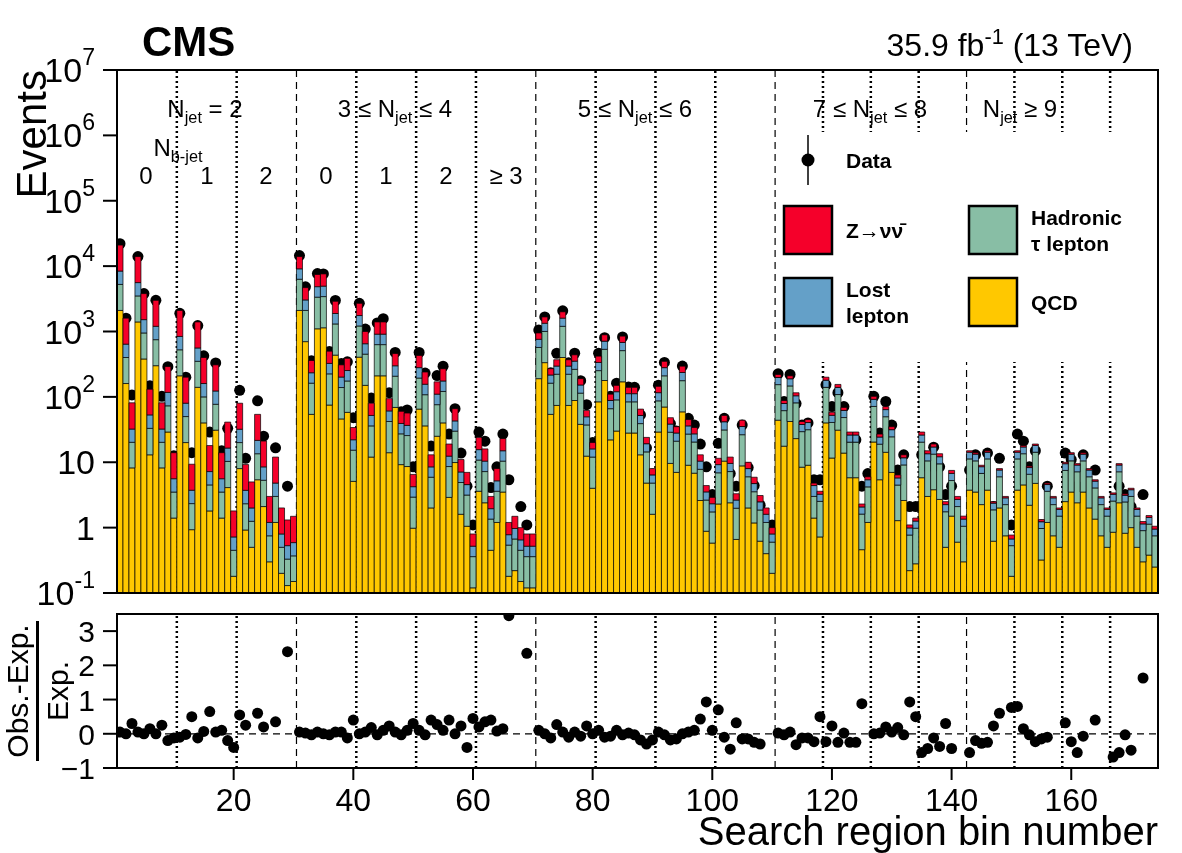 The height and width of the screenshot is (853, 1182). I want to click on x-tick-label: 80, so click(592, 800).